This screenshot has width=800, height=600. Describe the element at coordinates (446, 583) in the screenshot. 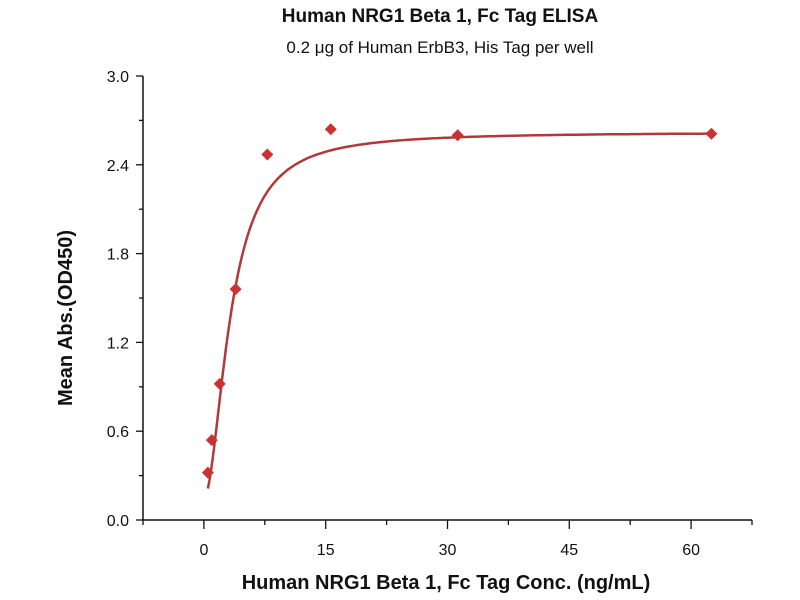

I see `x-axis-label: Human NRG1 Beta 1, Fc Tag Conc. (ng/mL)` at that location.